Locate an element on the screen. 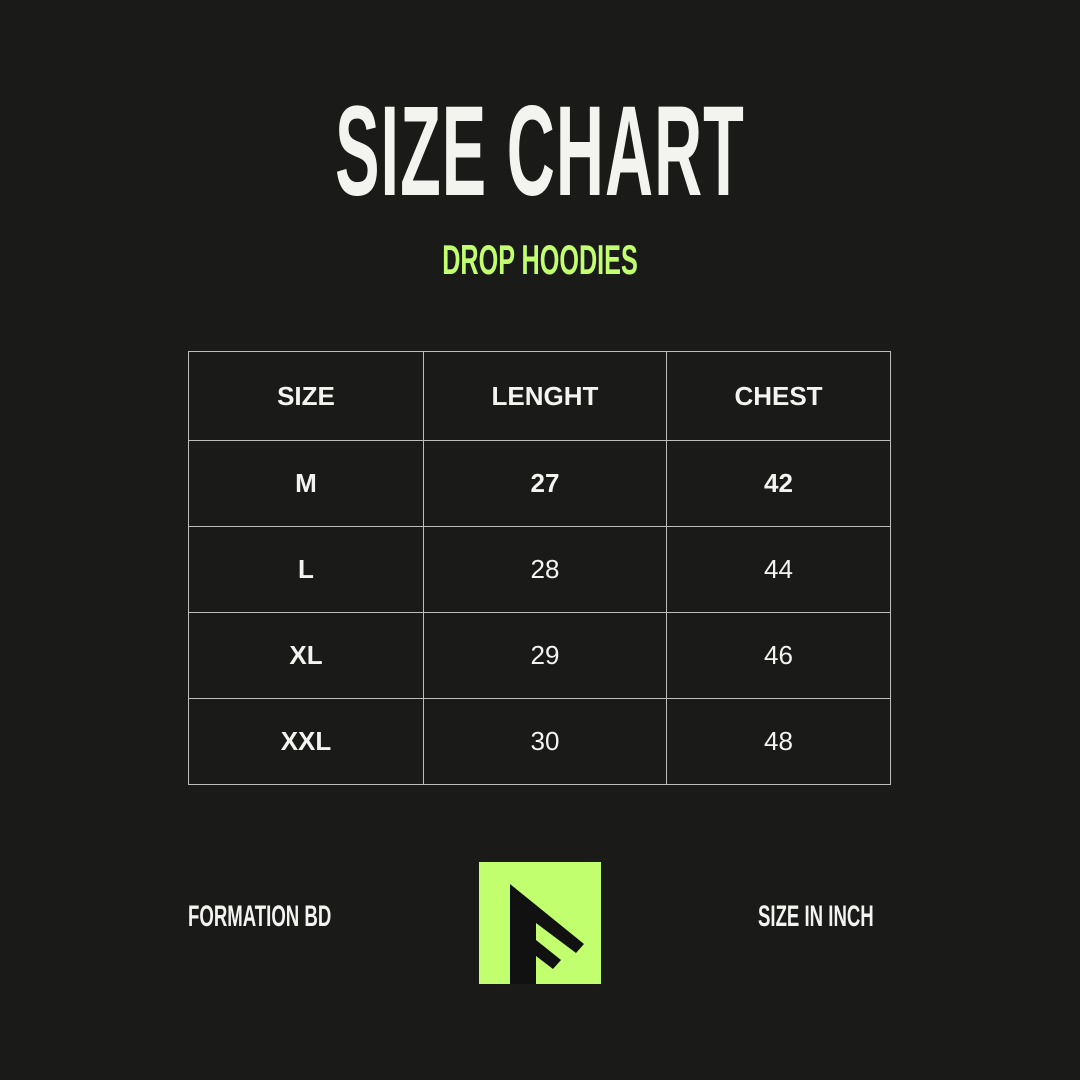  table-row: M 27 42 is located at coordinates (539, 483).